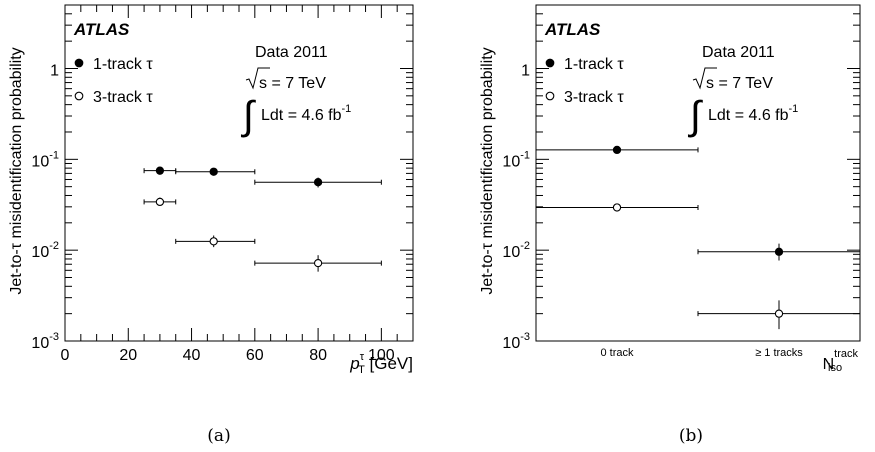  What do you see at coordinates (318, 355) in the screenshot?
I see `x-tick-label: 80` at bounding box center [318, 355].